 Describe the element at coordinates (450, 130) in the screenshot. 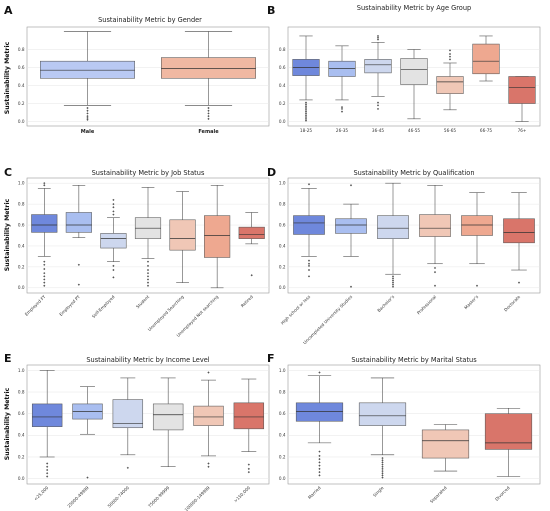

I see `category-label: 56-65` at that location.